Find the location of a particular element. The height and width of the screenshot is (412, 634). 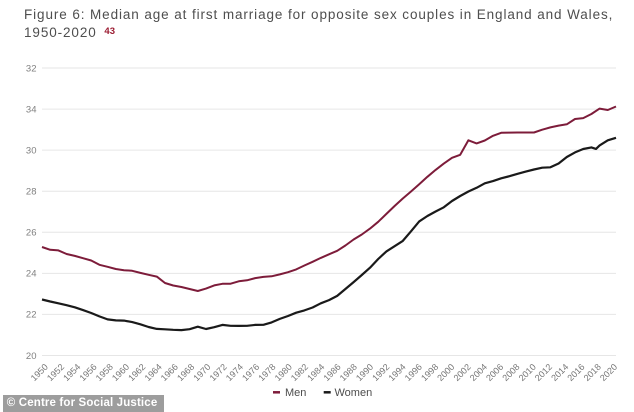

svg-text: 1980 is located at coordinates (283, 372).